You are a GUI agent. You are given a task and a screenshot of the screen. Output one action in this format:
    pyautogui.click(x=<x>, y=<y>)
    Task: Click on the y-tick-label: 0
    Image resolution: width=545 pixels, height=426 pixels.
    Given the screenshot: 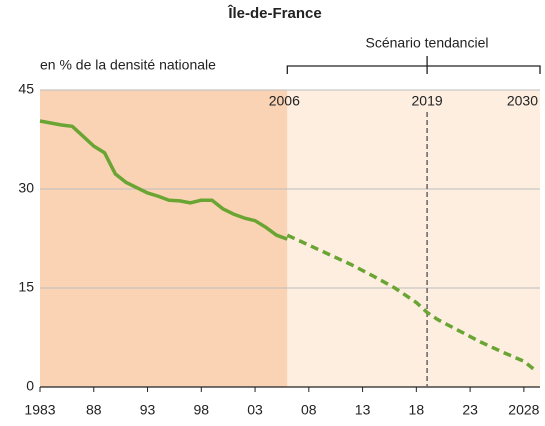 What is the action you would take?
    pyautogui.click(x=30, y=386)
    